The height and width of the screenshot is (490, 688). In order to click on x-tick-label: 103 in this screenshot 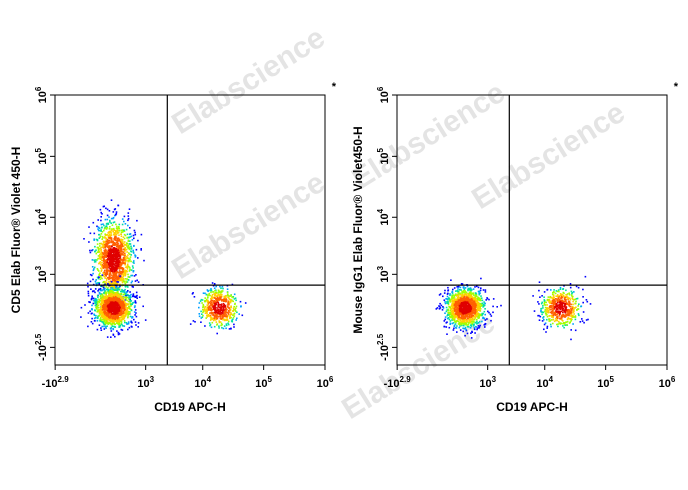, I will do `click(145, 382)`.